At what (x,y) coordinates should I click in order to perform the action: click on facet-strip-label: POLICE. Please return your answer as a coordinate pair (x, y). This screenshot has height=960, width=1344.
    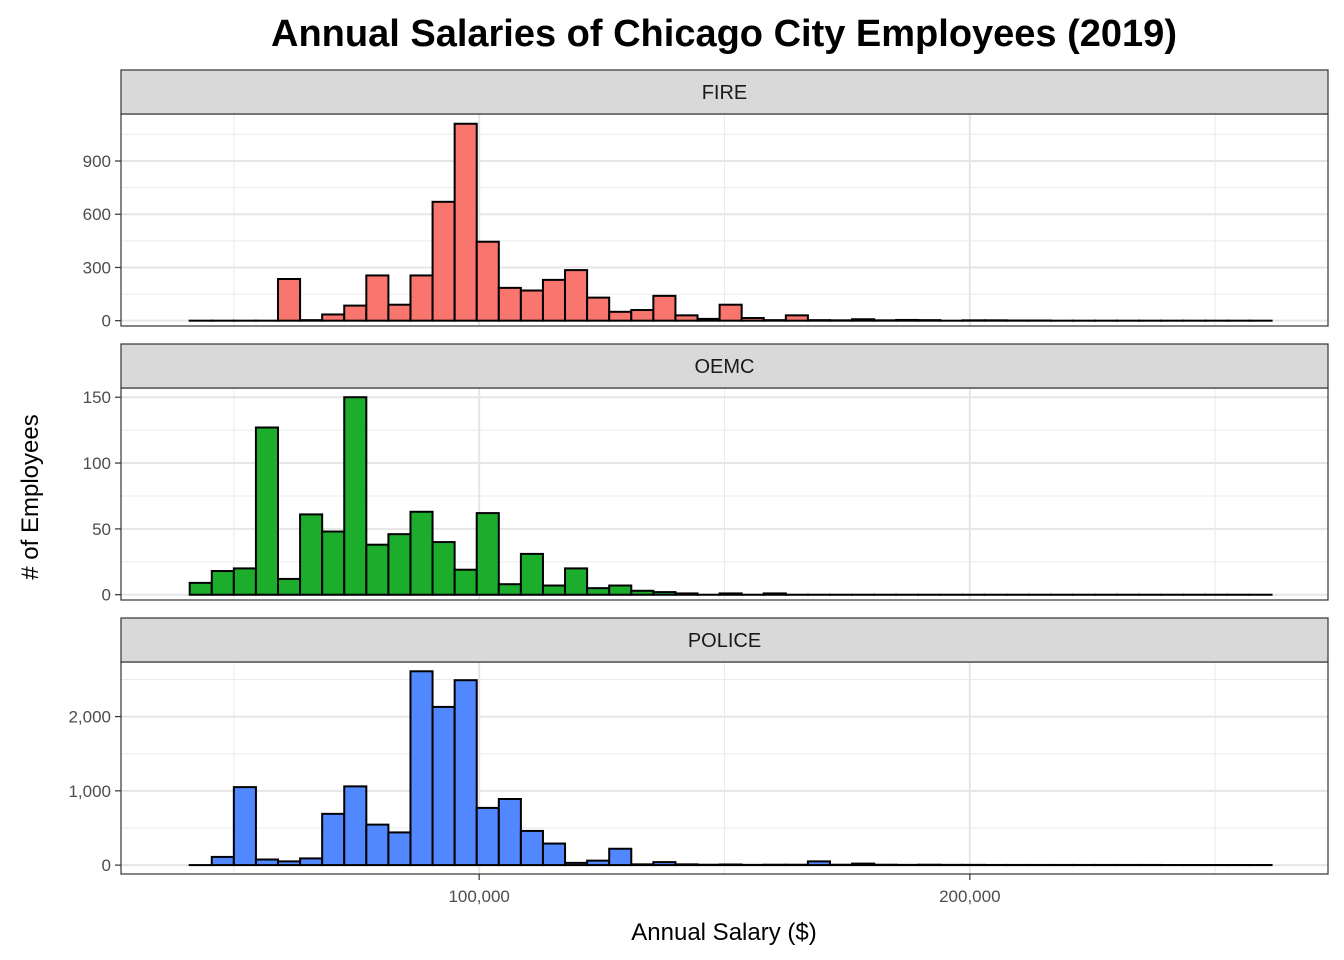
    Looking at the image, I should click on (724, 641).